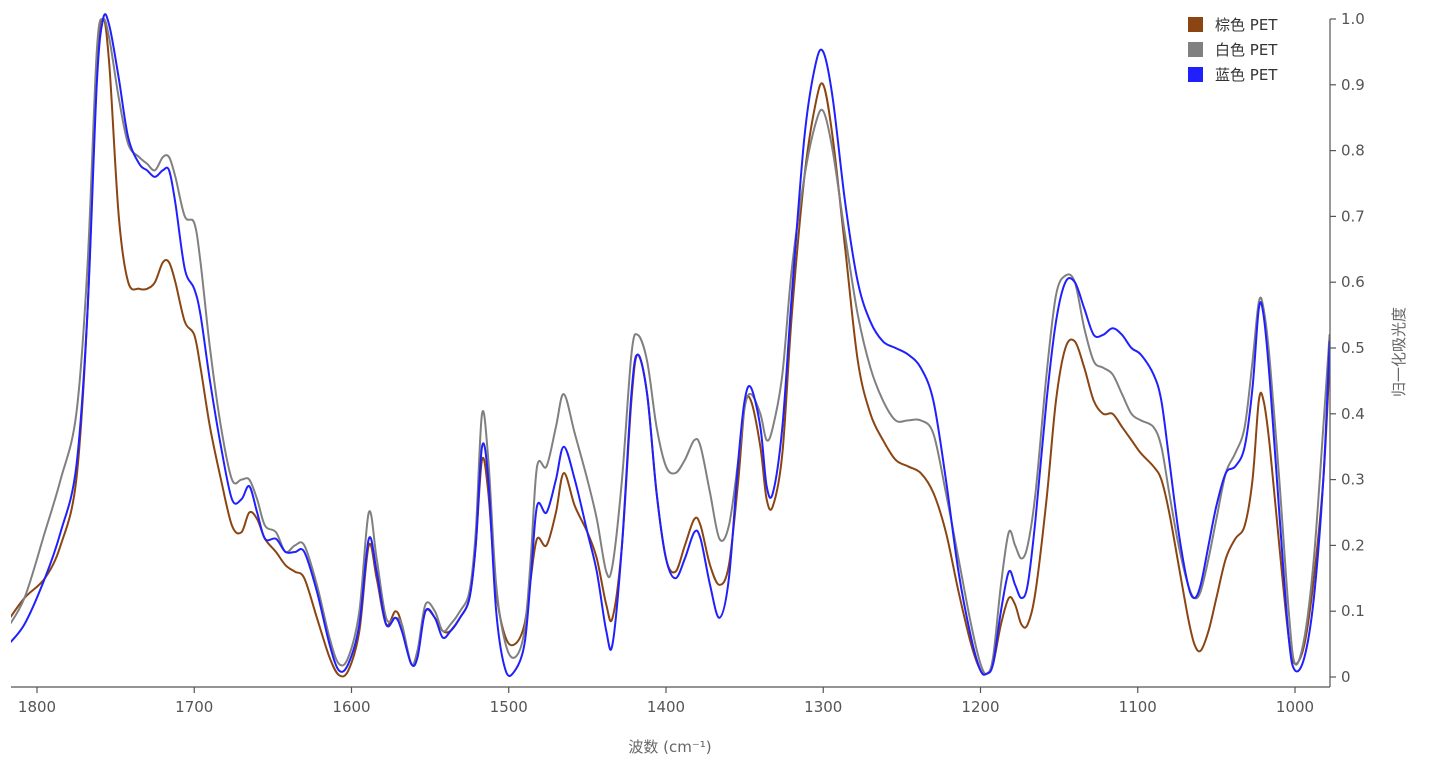 This screenshot has width=1429, height=772. I want to click on x-tick-label: 1300, so click(823, 707).